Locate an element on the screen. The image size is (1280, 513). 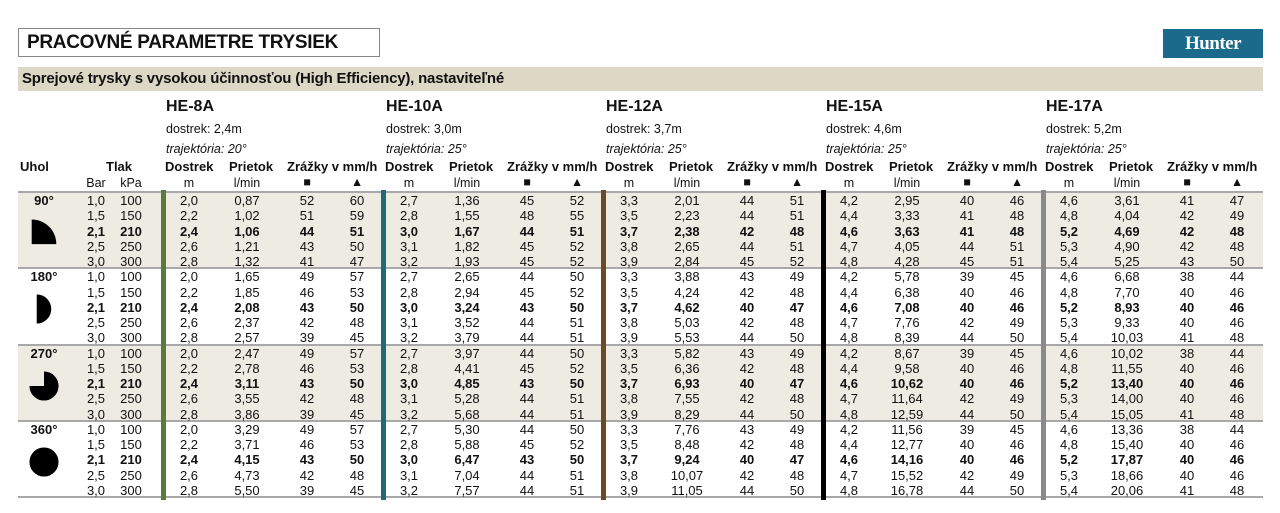
pressure-kpa: 150 is located at coordinates (131, 444).